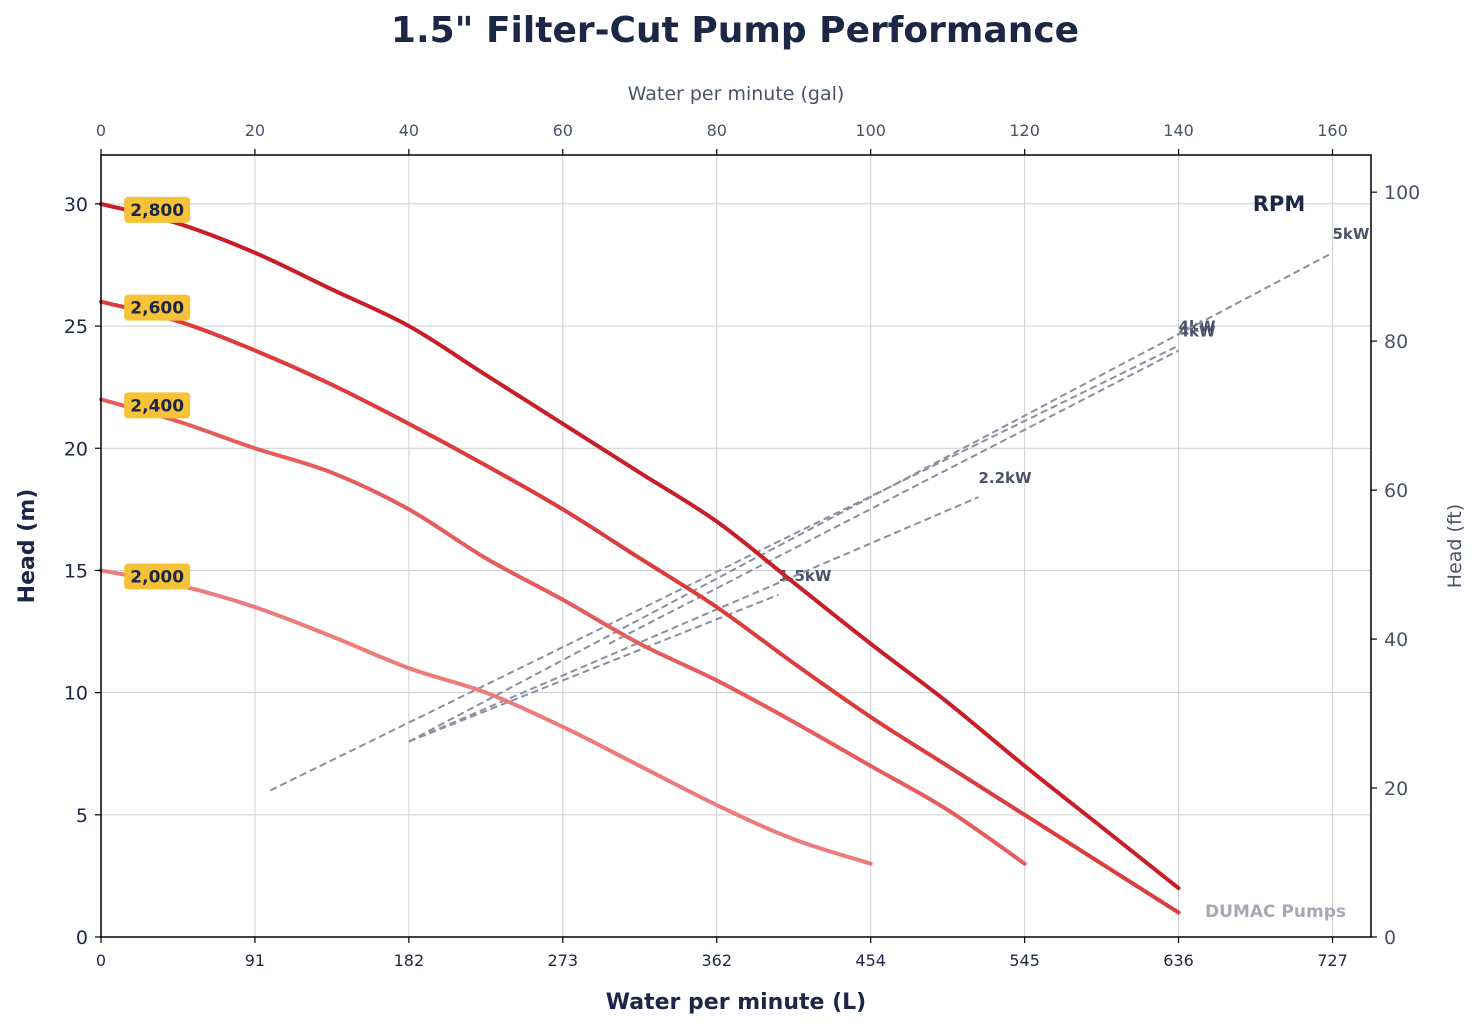 Image resolution: width=1481 pixels, height=1030 pixels. Describe the element at coordinates (76, 205) in the screenshot. I see `y-tick-label: 30` at that location.